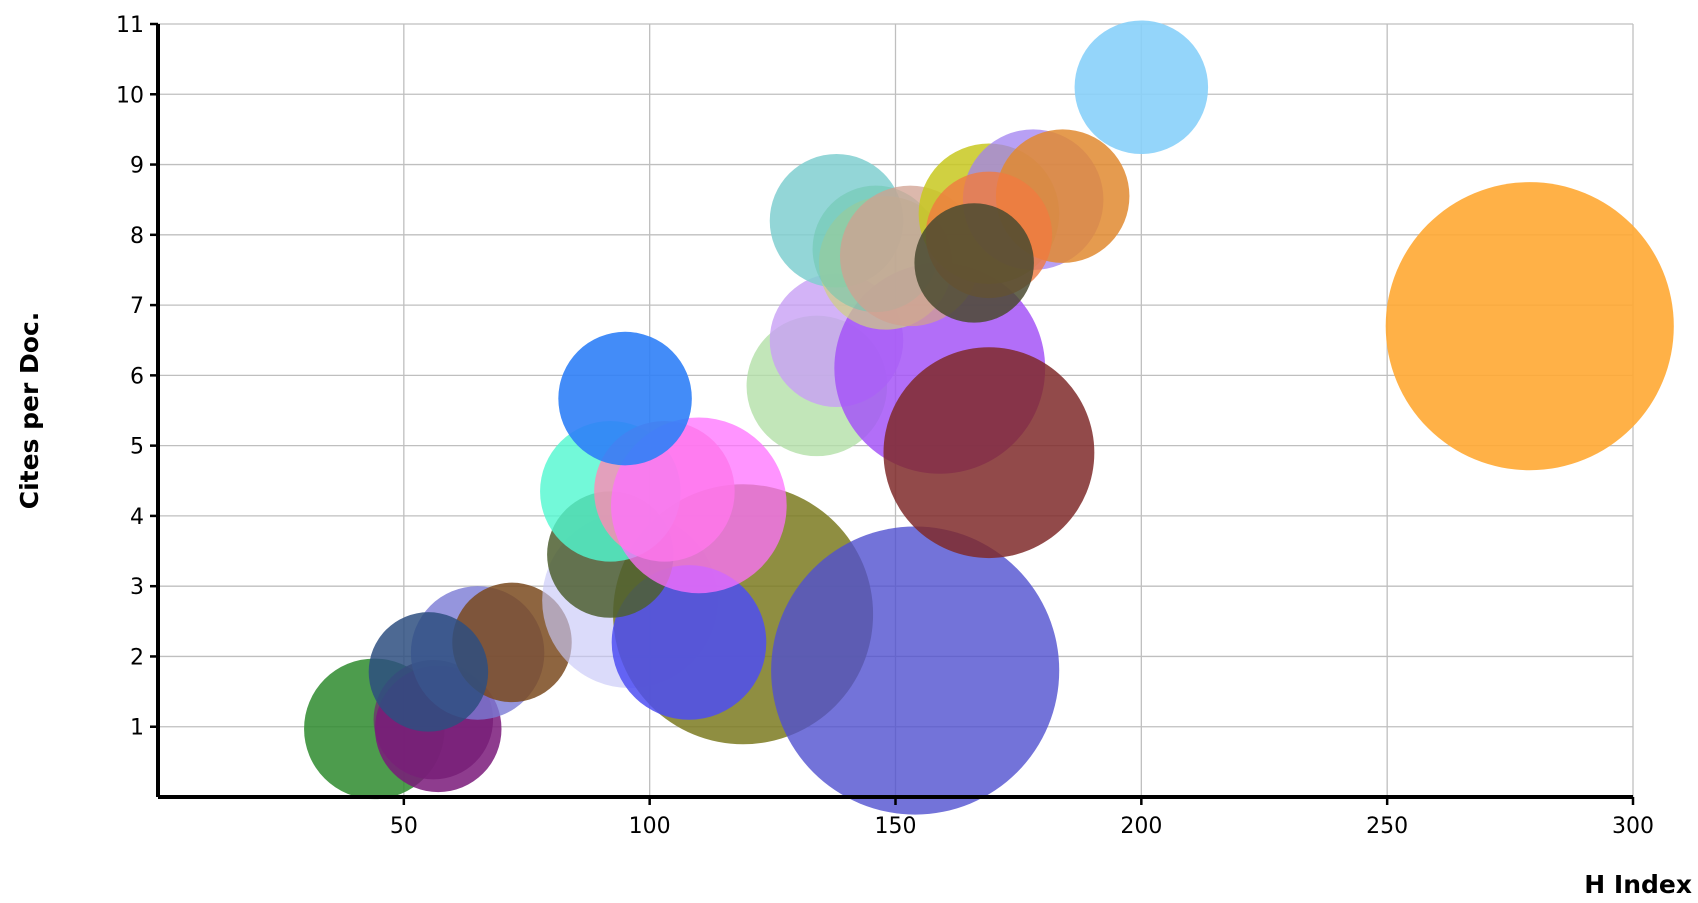  What do you see at coordinates (29, 411) in the screenshot?
I see `y-axis-title: Cites per Doc.` at bounding box center [29, 411].